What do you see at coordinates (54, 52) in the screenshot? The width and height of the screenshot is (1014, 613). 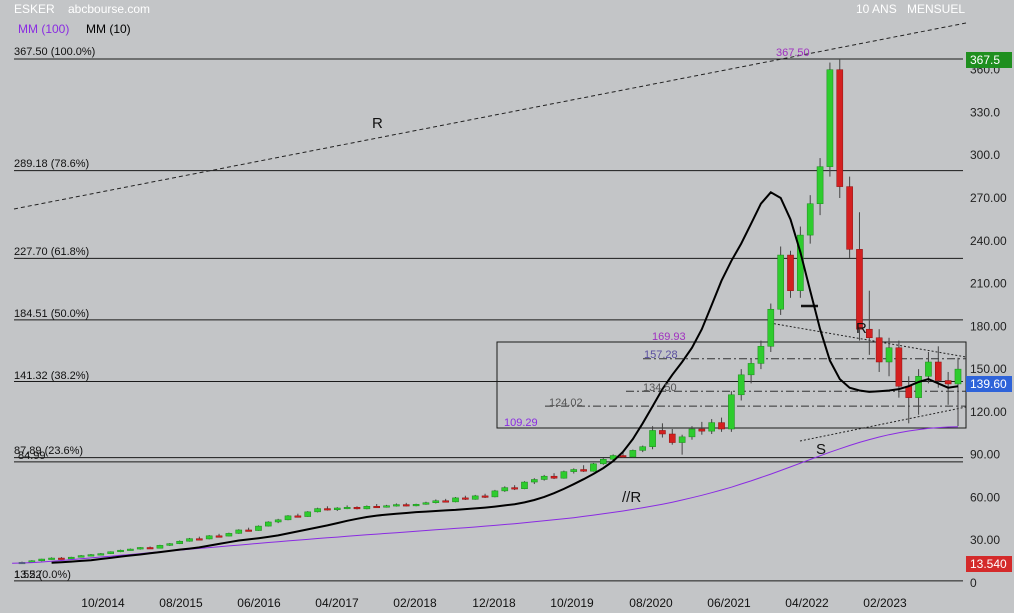 I see `fib-label: 367.50 (100.0%)` at bounding box center [54, 52].